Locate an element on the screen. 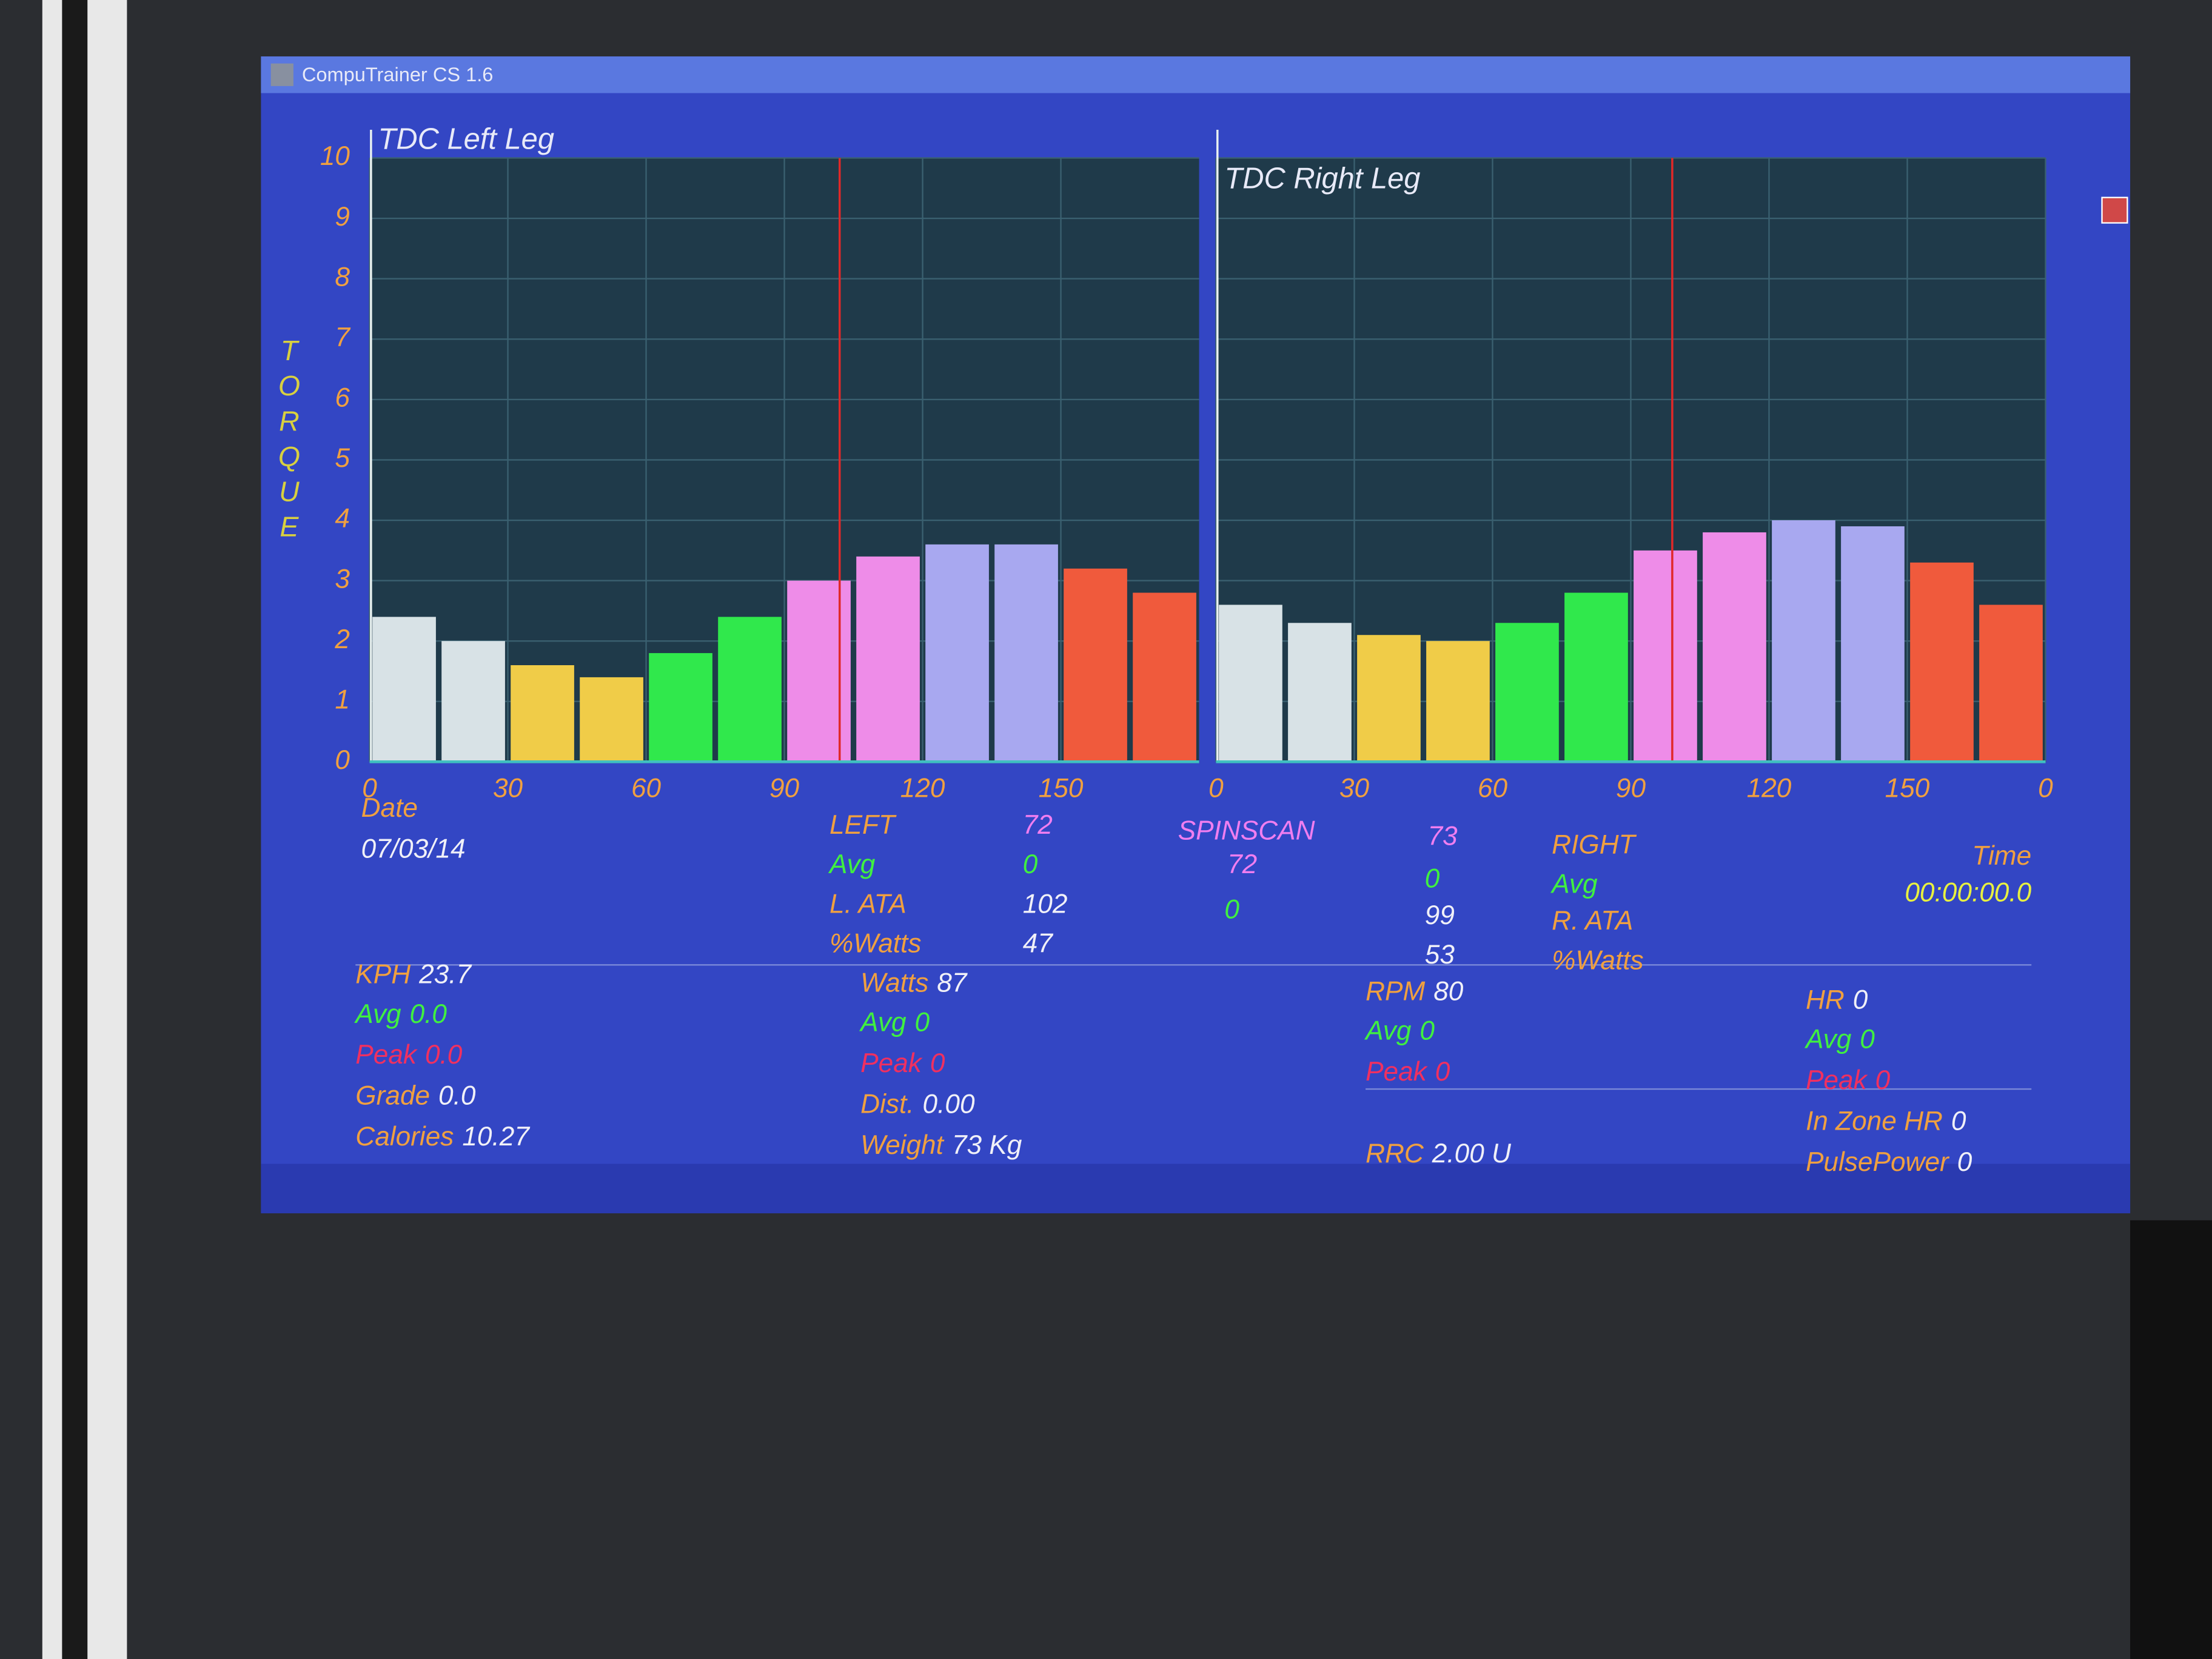 The width and height of the screenshot is (2212, 1659). metric-label: PulsePower is located at coordinates (1878, 1162).